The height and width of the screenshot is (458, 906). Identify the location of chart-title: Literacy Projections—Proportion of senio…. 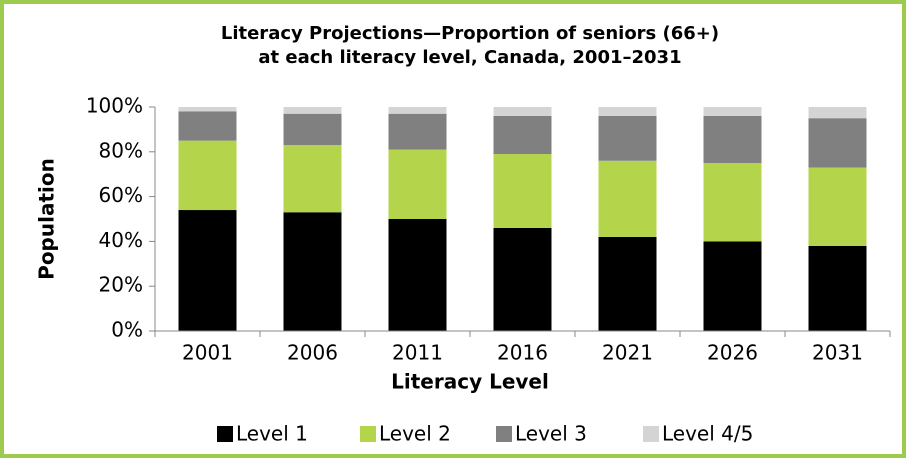
(470, 33).